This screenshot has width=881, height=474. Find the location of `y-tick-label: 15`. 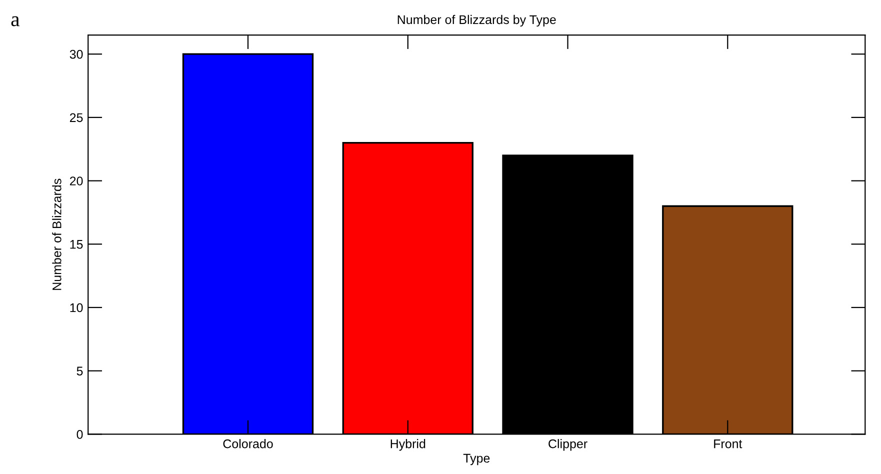

y-tick-label: 15 is located at coordinates (76, 244).